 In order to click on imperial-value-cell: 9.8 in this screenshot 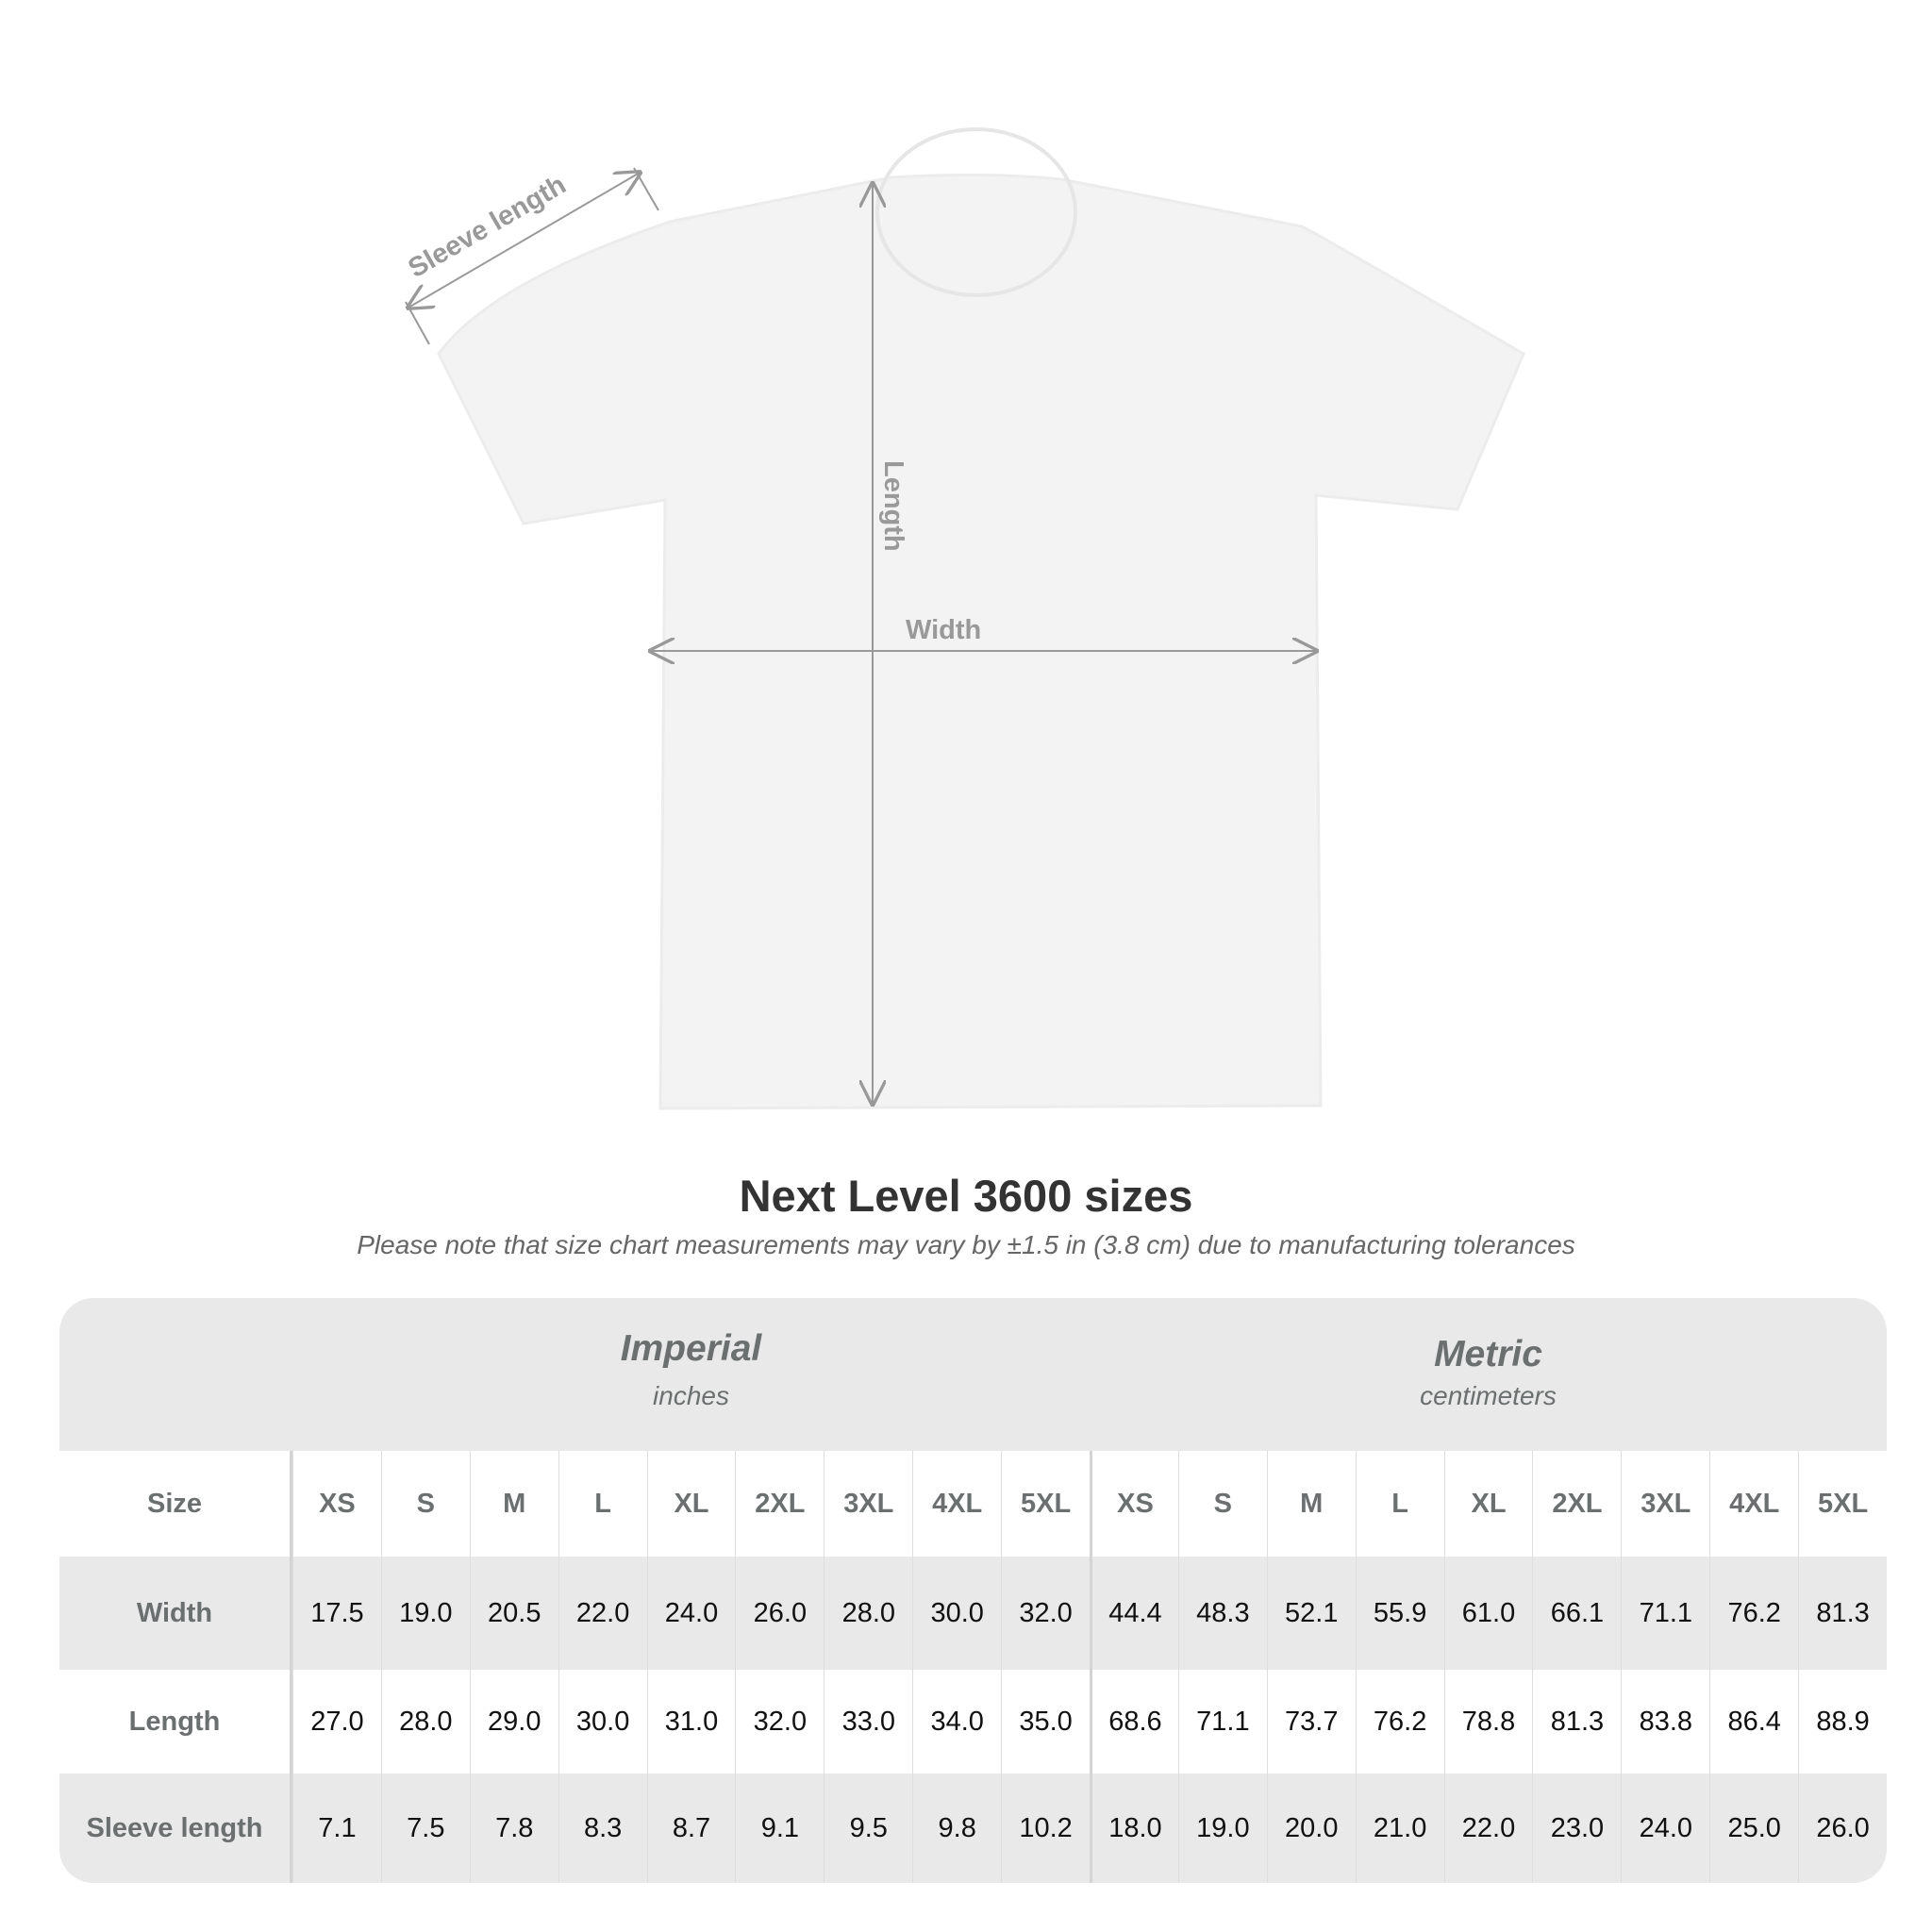, I will do `click(957, 1829)`.